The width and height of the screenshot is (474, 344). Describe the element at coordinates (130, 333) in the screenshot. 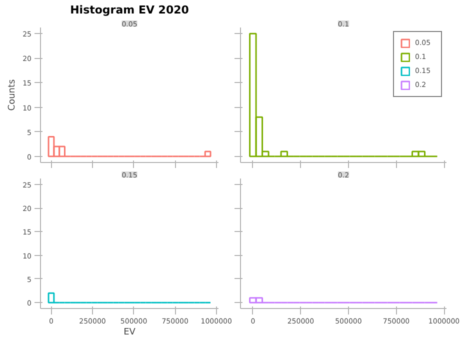

I see `x-axis-title: EV` at that location.